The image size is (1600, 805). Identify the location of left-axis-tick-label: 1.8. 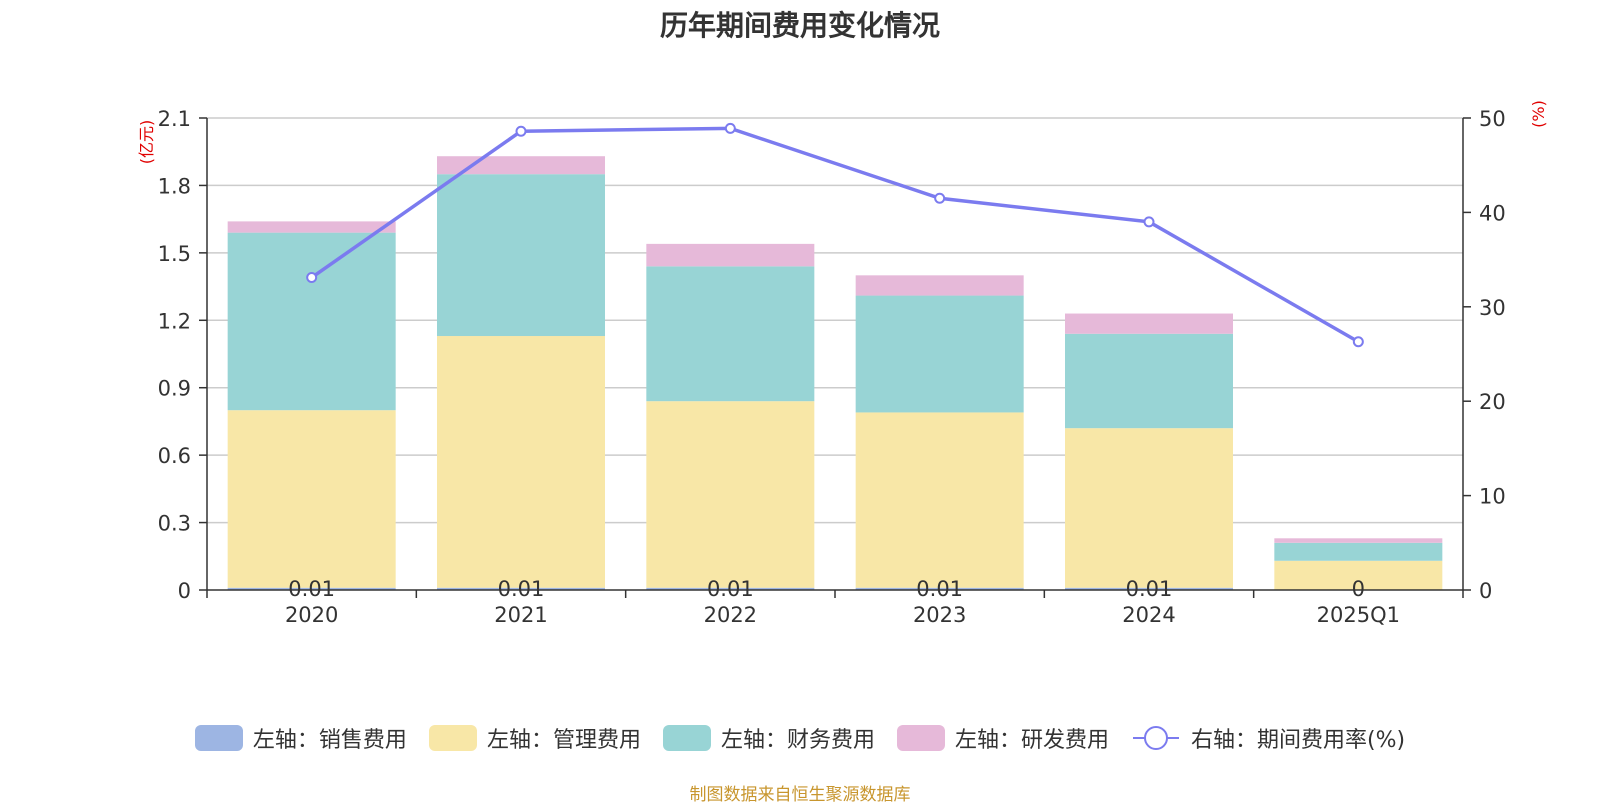
(174, 186).